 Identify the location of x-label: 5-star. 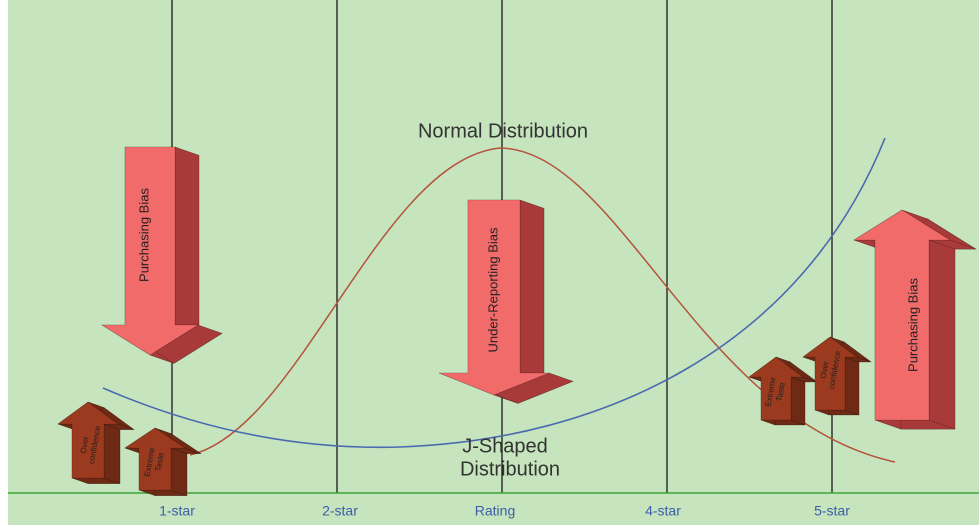
(832, 511).